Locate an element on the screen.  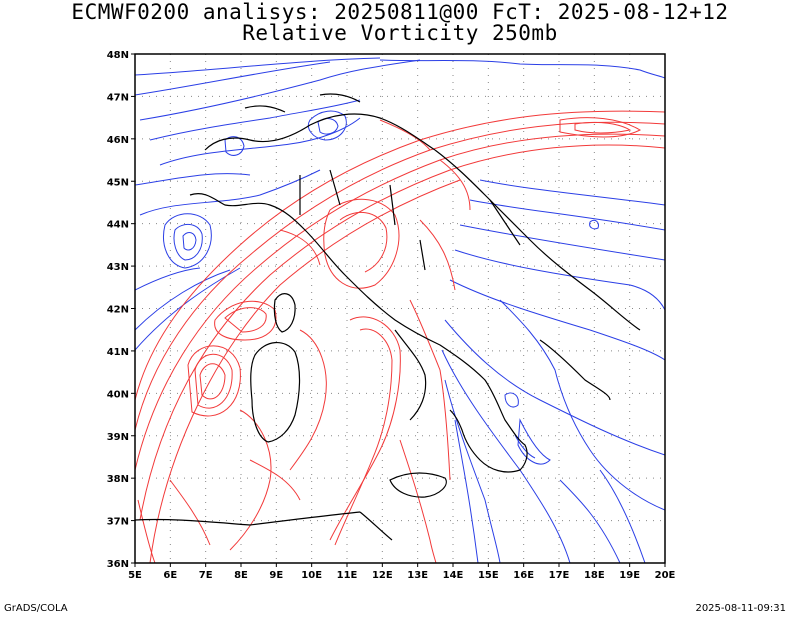
footer-credit: GrADS/COLA is located at coordinates (36, 608).